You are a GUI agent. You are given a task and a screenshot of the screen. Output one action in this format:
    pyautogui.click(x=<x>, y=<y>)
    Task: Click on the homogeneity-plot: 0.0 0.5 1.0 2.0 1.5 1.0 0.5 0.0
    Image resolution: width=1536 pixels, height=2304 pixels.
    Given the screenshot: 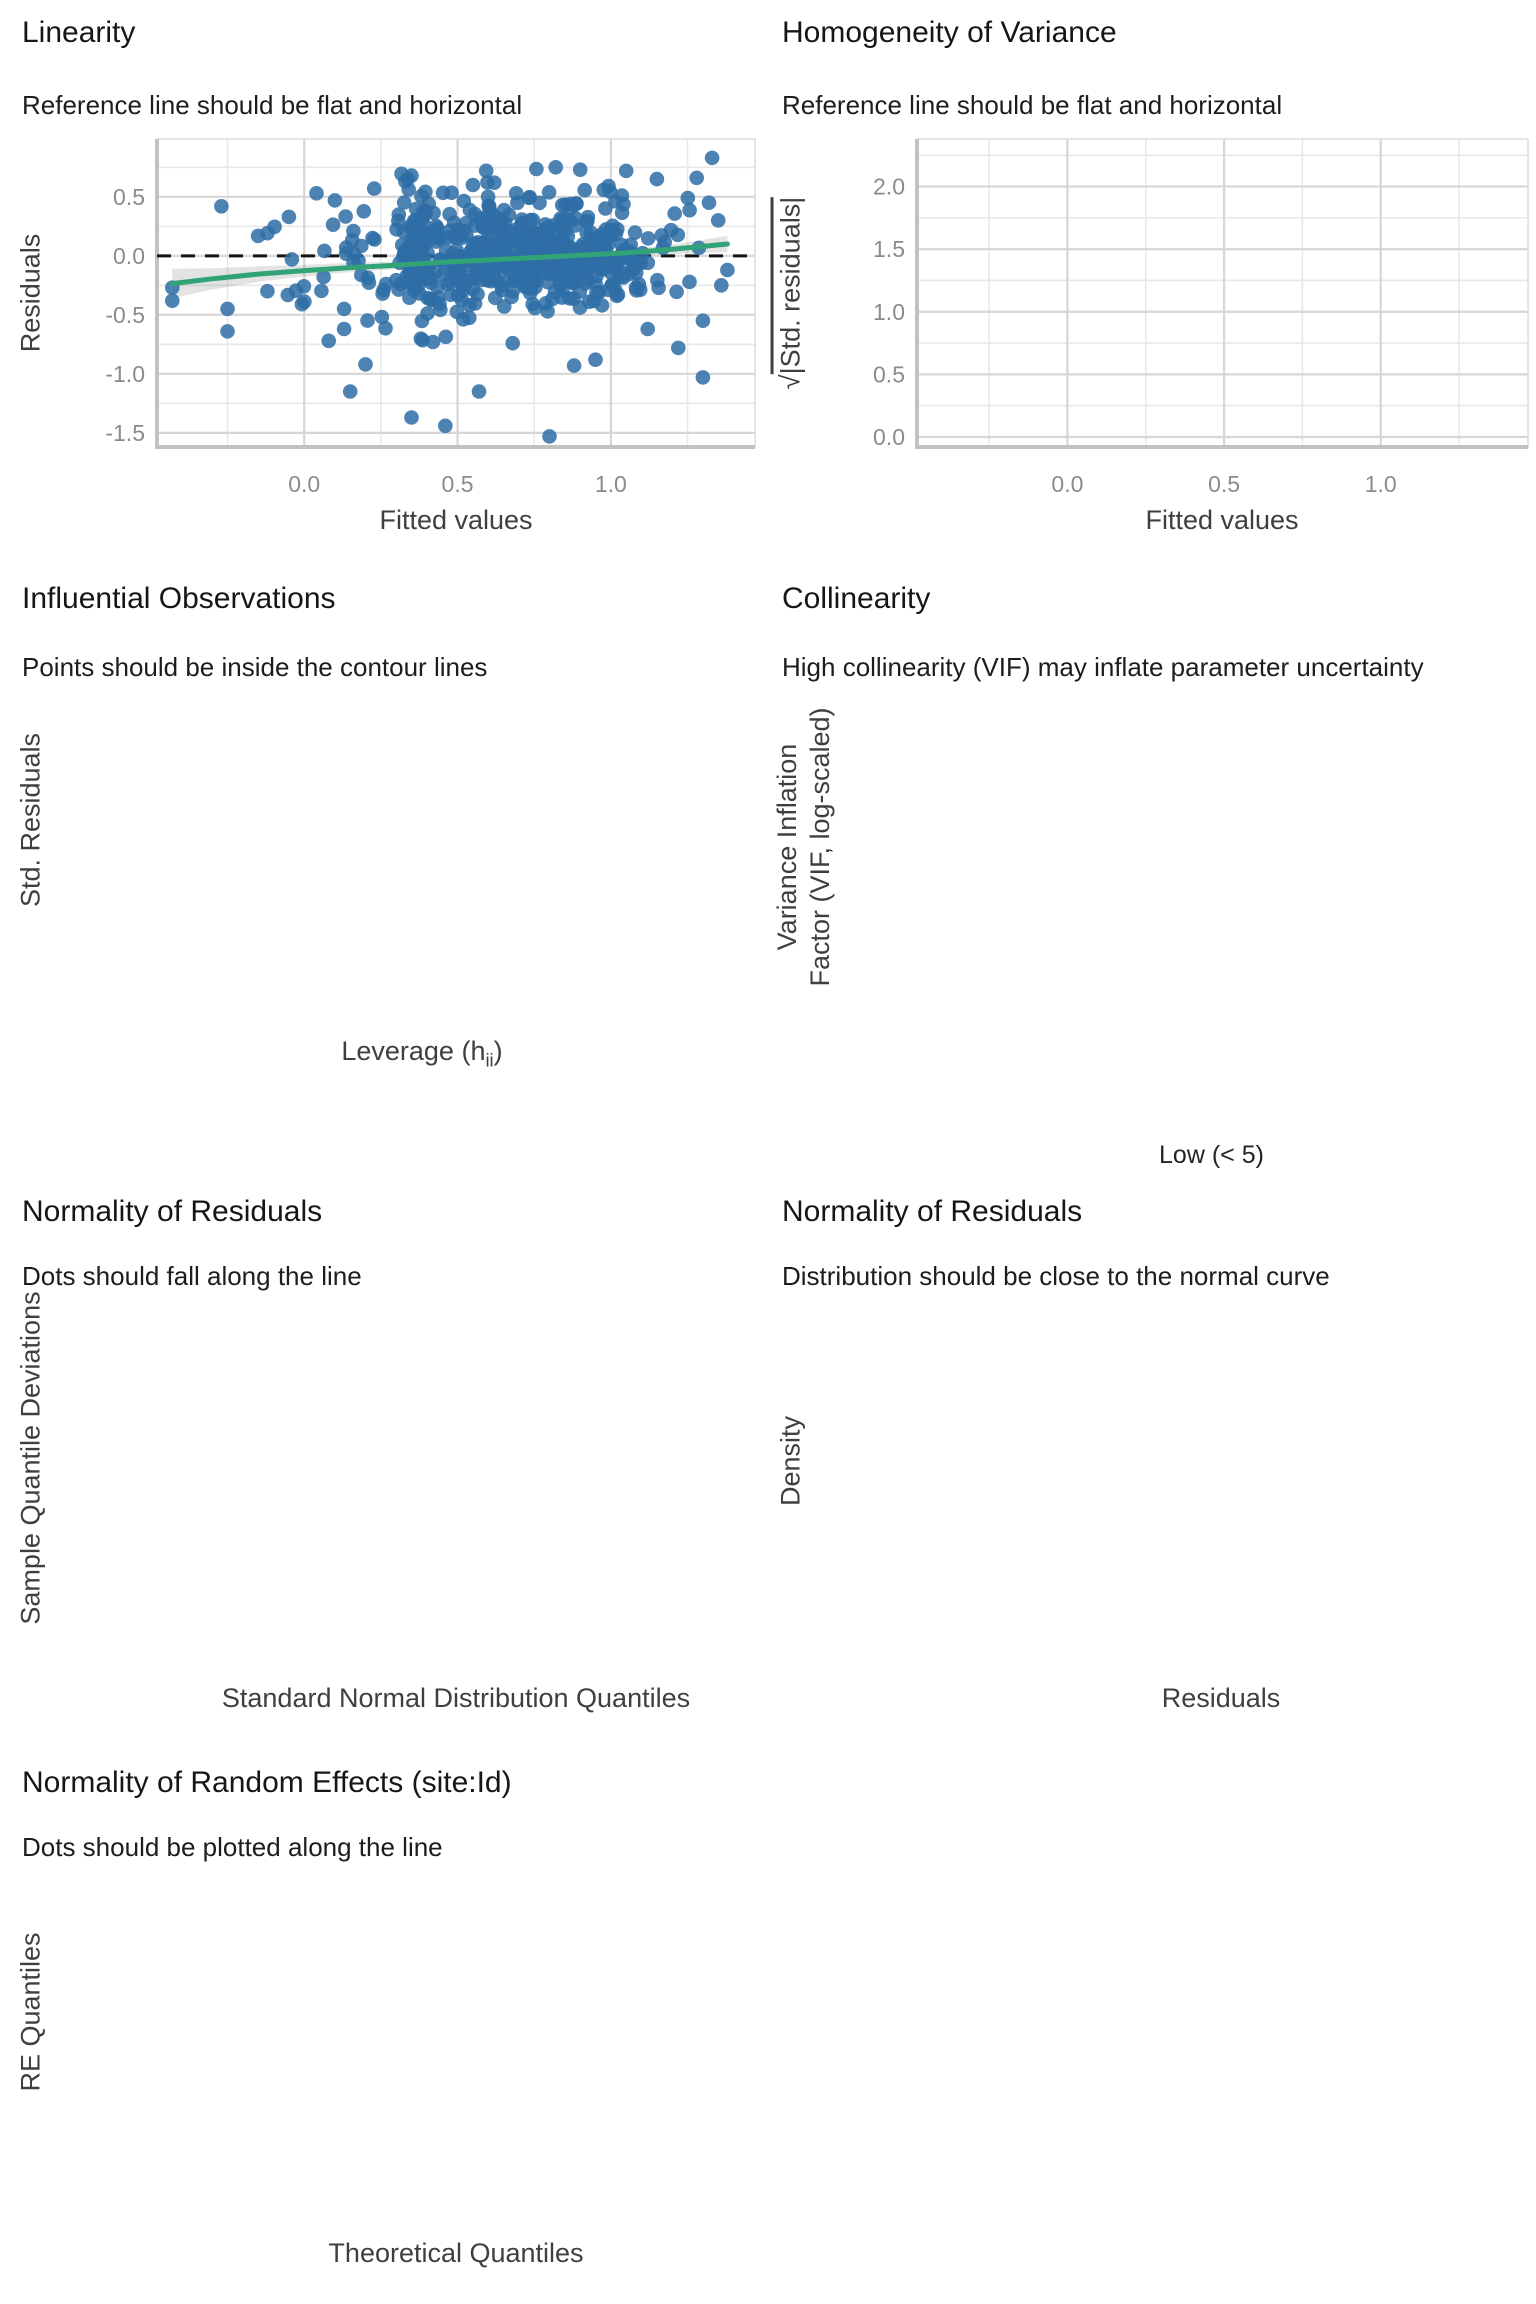 What is the action you would take?
    pyautogui.click(x=1201, y=317)
    